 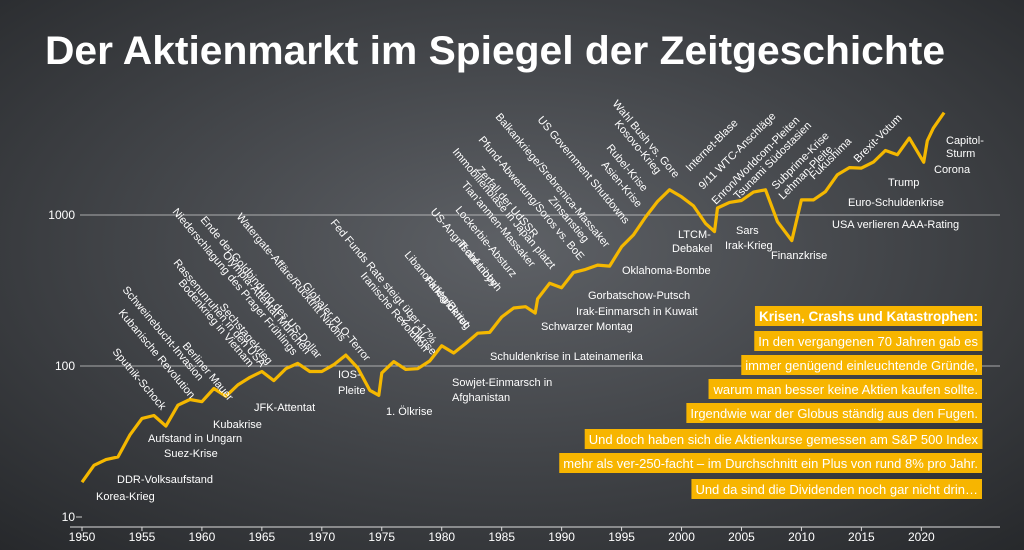 I want to click on event-annotation: DDR-Volksaufstand, so click(x=165, y=480).